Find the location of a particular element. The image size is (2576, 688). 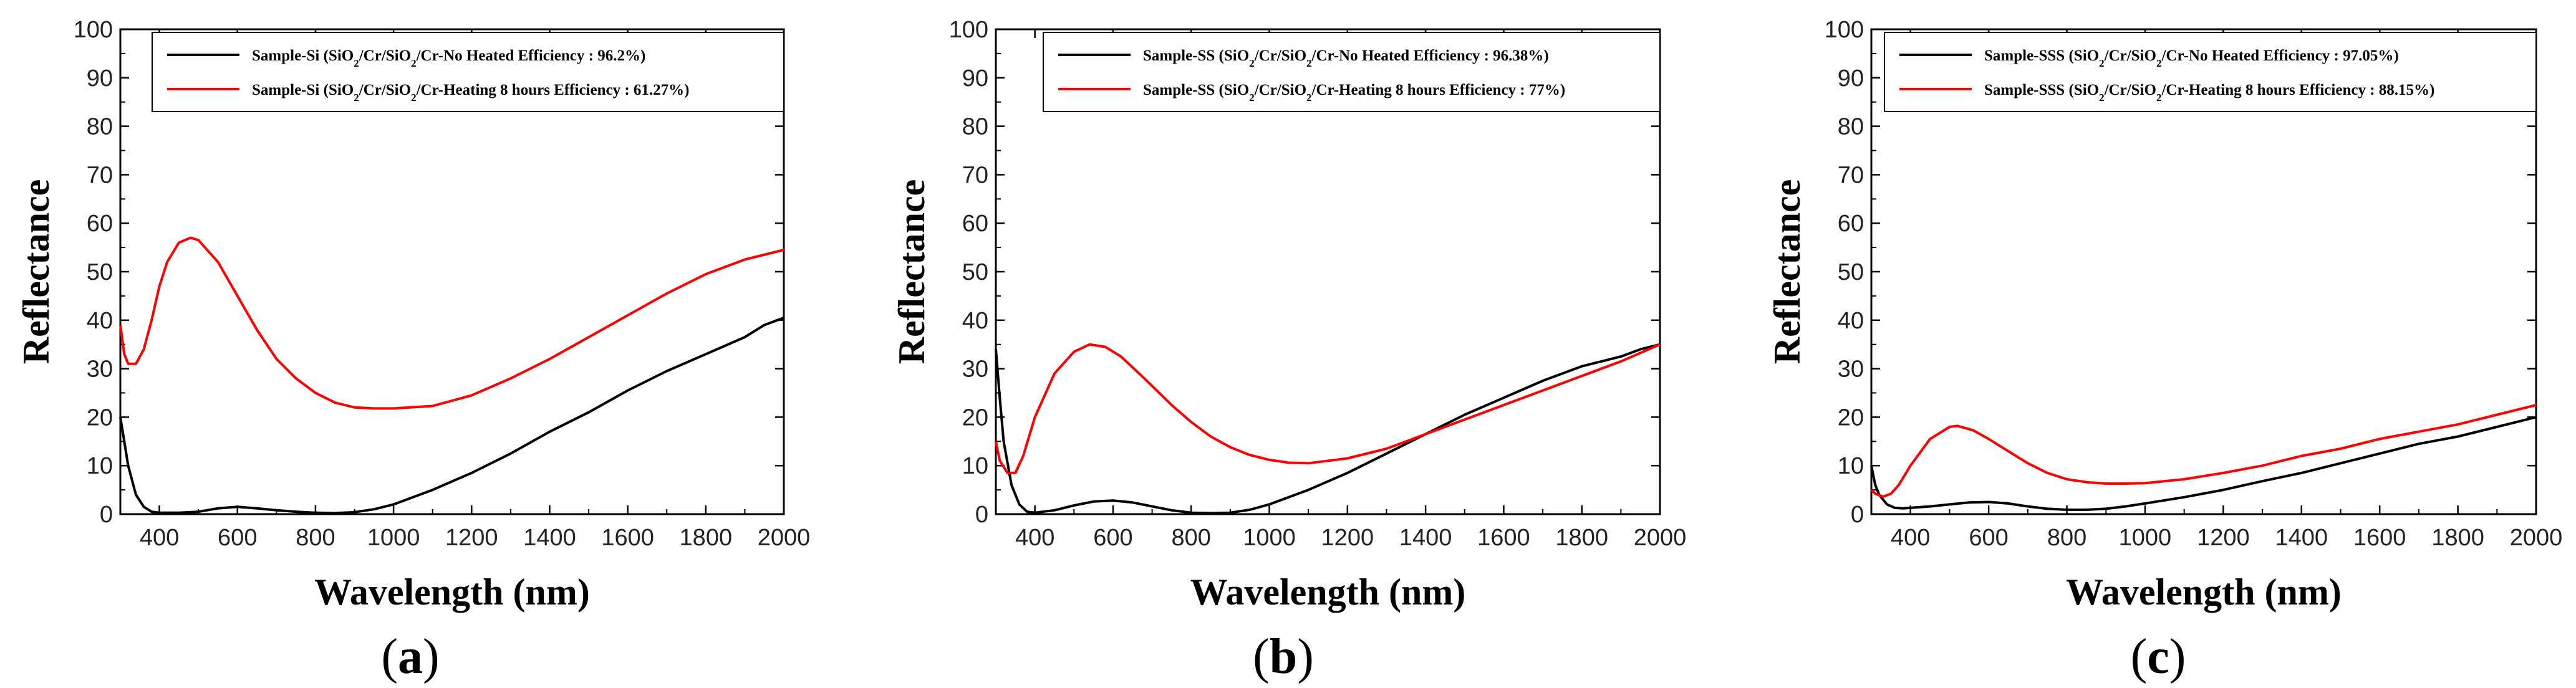

caption-letter: a is located at coordinates (410, 656).